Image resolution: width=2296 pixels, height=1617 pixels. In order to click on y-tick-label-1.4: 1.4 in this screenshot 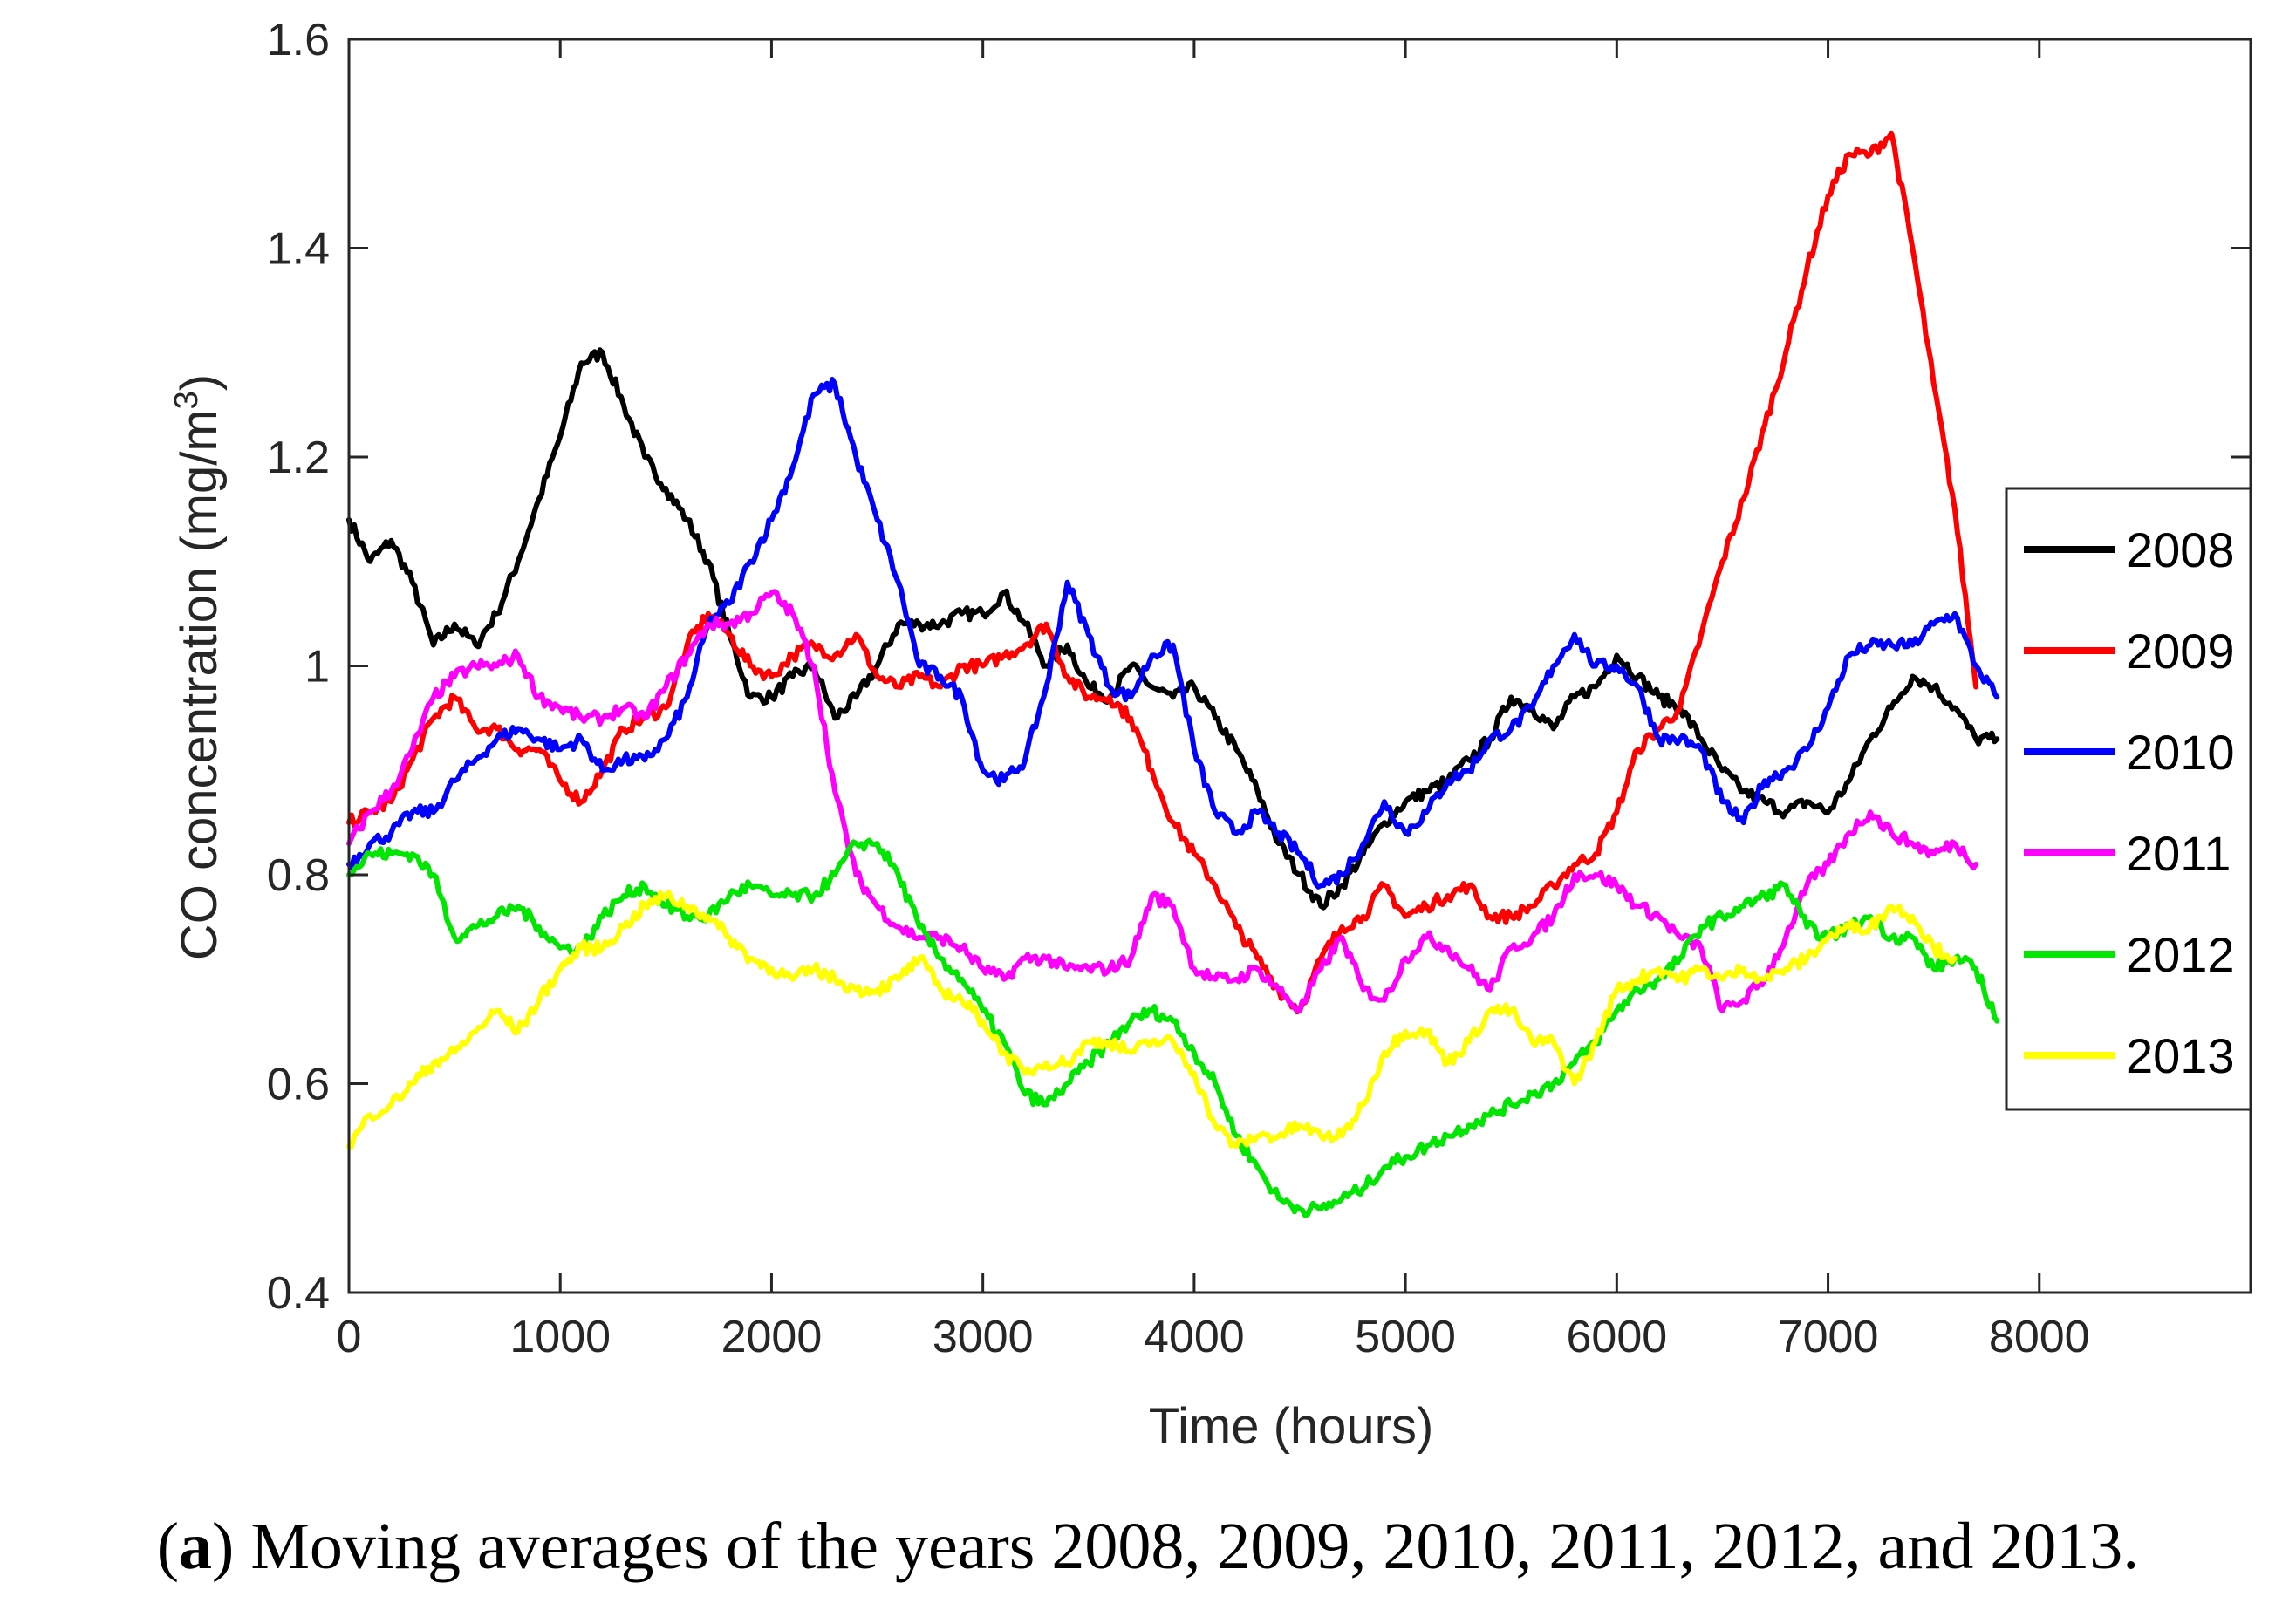, I will do `click(298, 250)`.